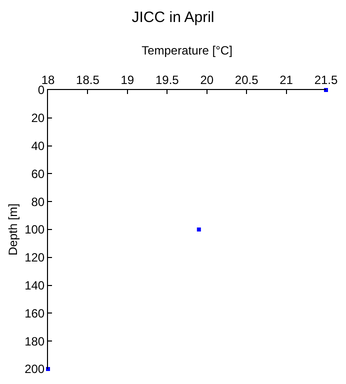  I want to click on y-tick-label: 160, so click(34, 313).